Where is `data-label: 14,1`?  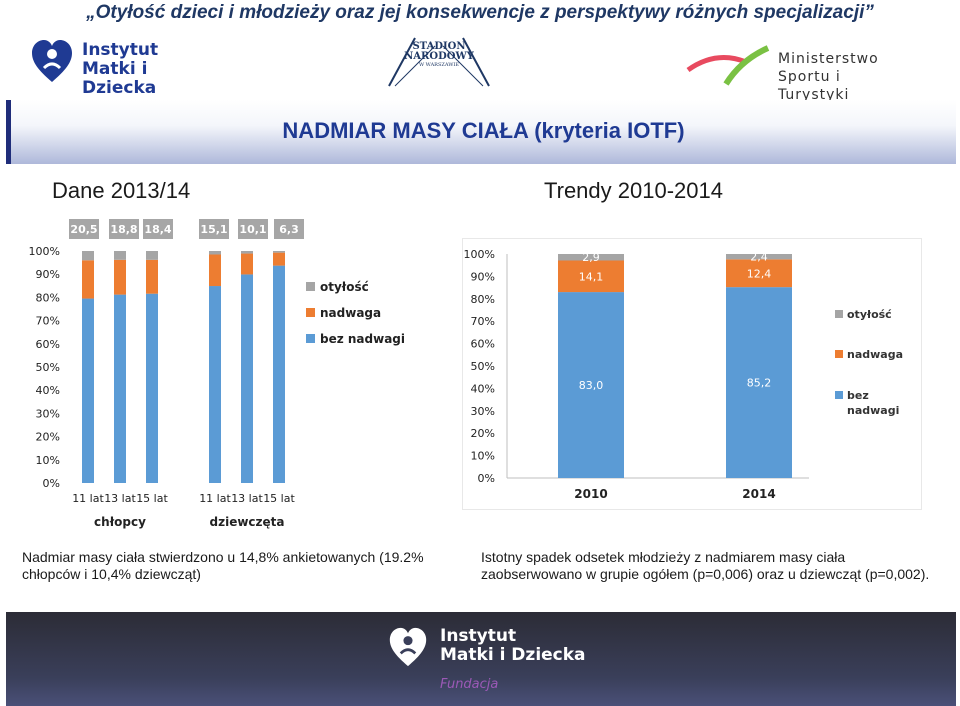 data-label: 14,1 is located at coordinates (591, 276).